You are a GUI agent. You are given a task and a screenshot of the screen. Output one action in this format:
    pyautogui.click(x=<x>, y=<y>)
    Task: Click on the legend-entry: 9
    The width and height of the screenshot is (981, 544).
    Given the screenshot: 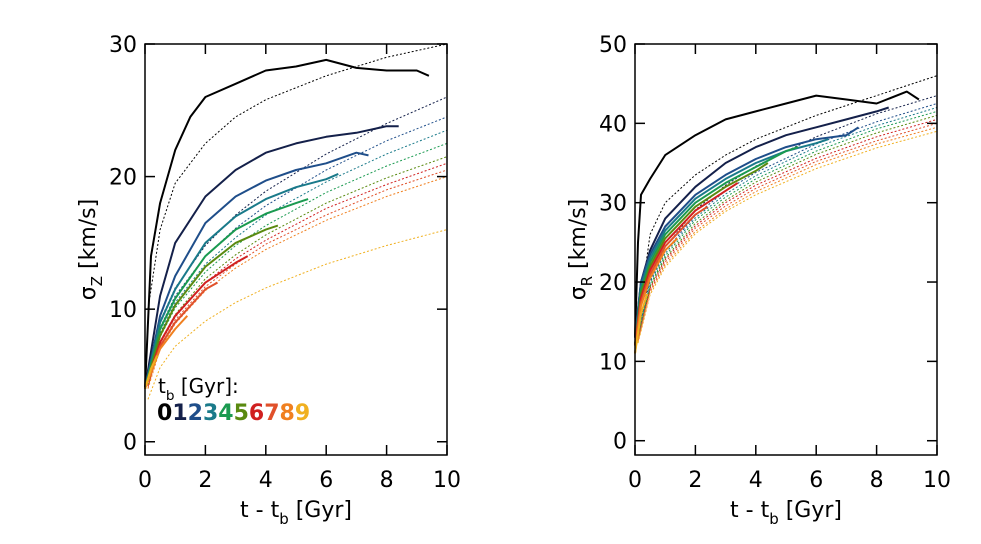 What is the action you would take?
    pyautogui.click(x=302, y=413)
    